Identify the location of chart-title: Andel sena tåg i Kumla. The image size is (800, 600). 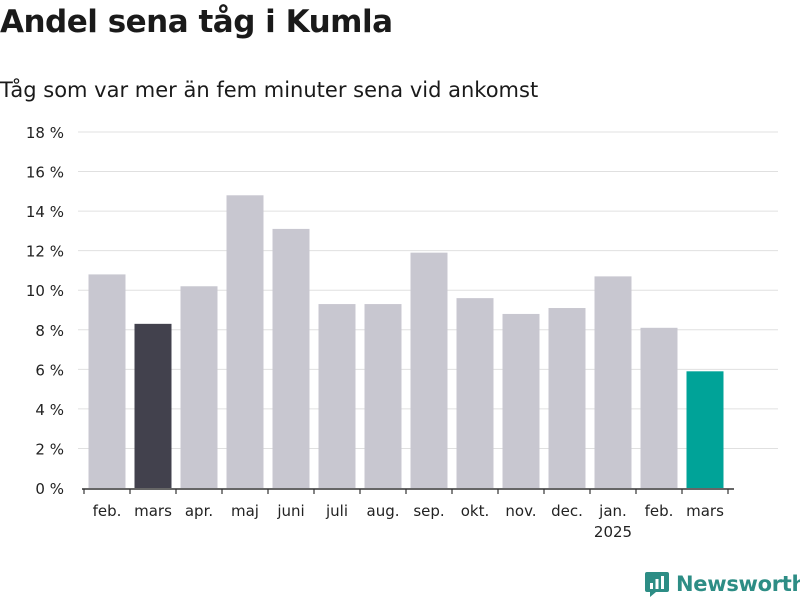
(196, 22).